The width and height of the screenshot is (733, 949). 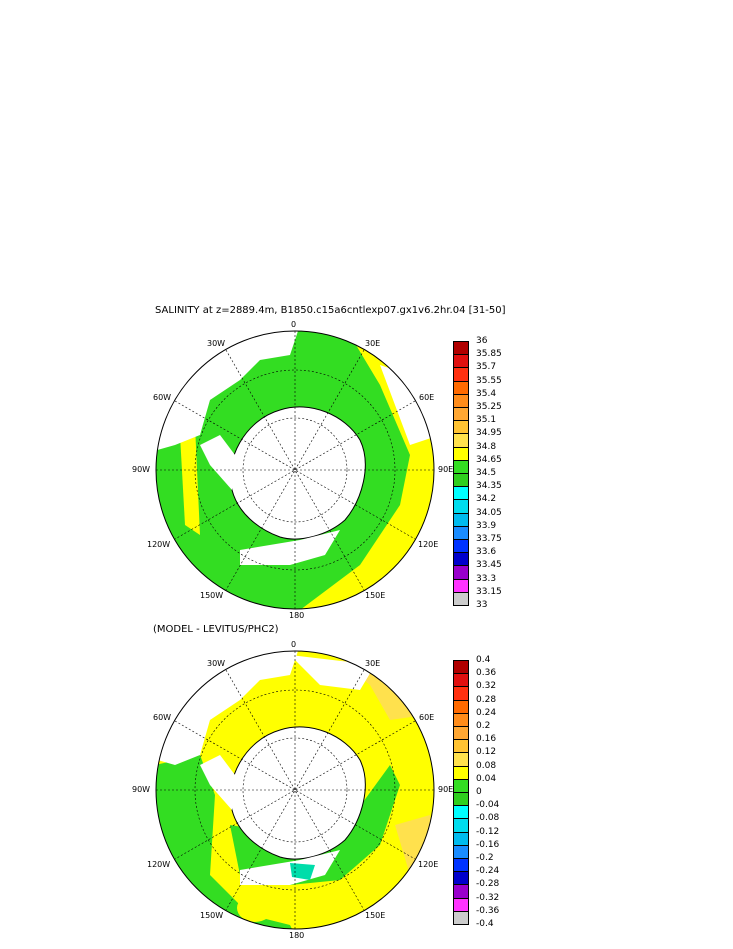 I want to click on colorbar-tick-label: 36, so click(x=482, y=341).